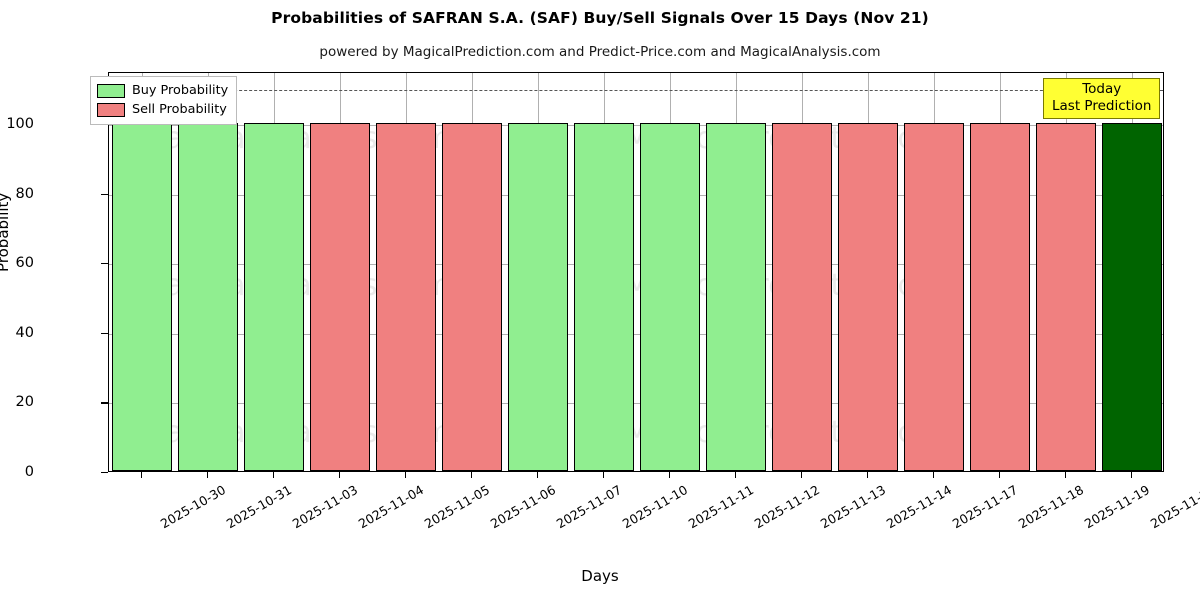  Describe the element at coordinates (24, 193) in the screenshot. I see `y-tick-label-80: 80` at that location.